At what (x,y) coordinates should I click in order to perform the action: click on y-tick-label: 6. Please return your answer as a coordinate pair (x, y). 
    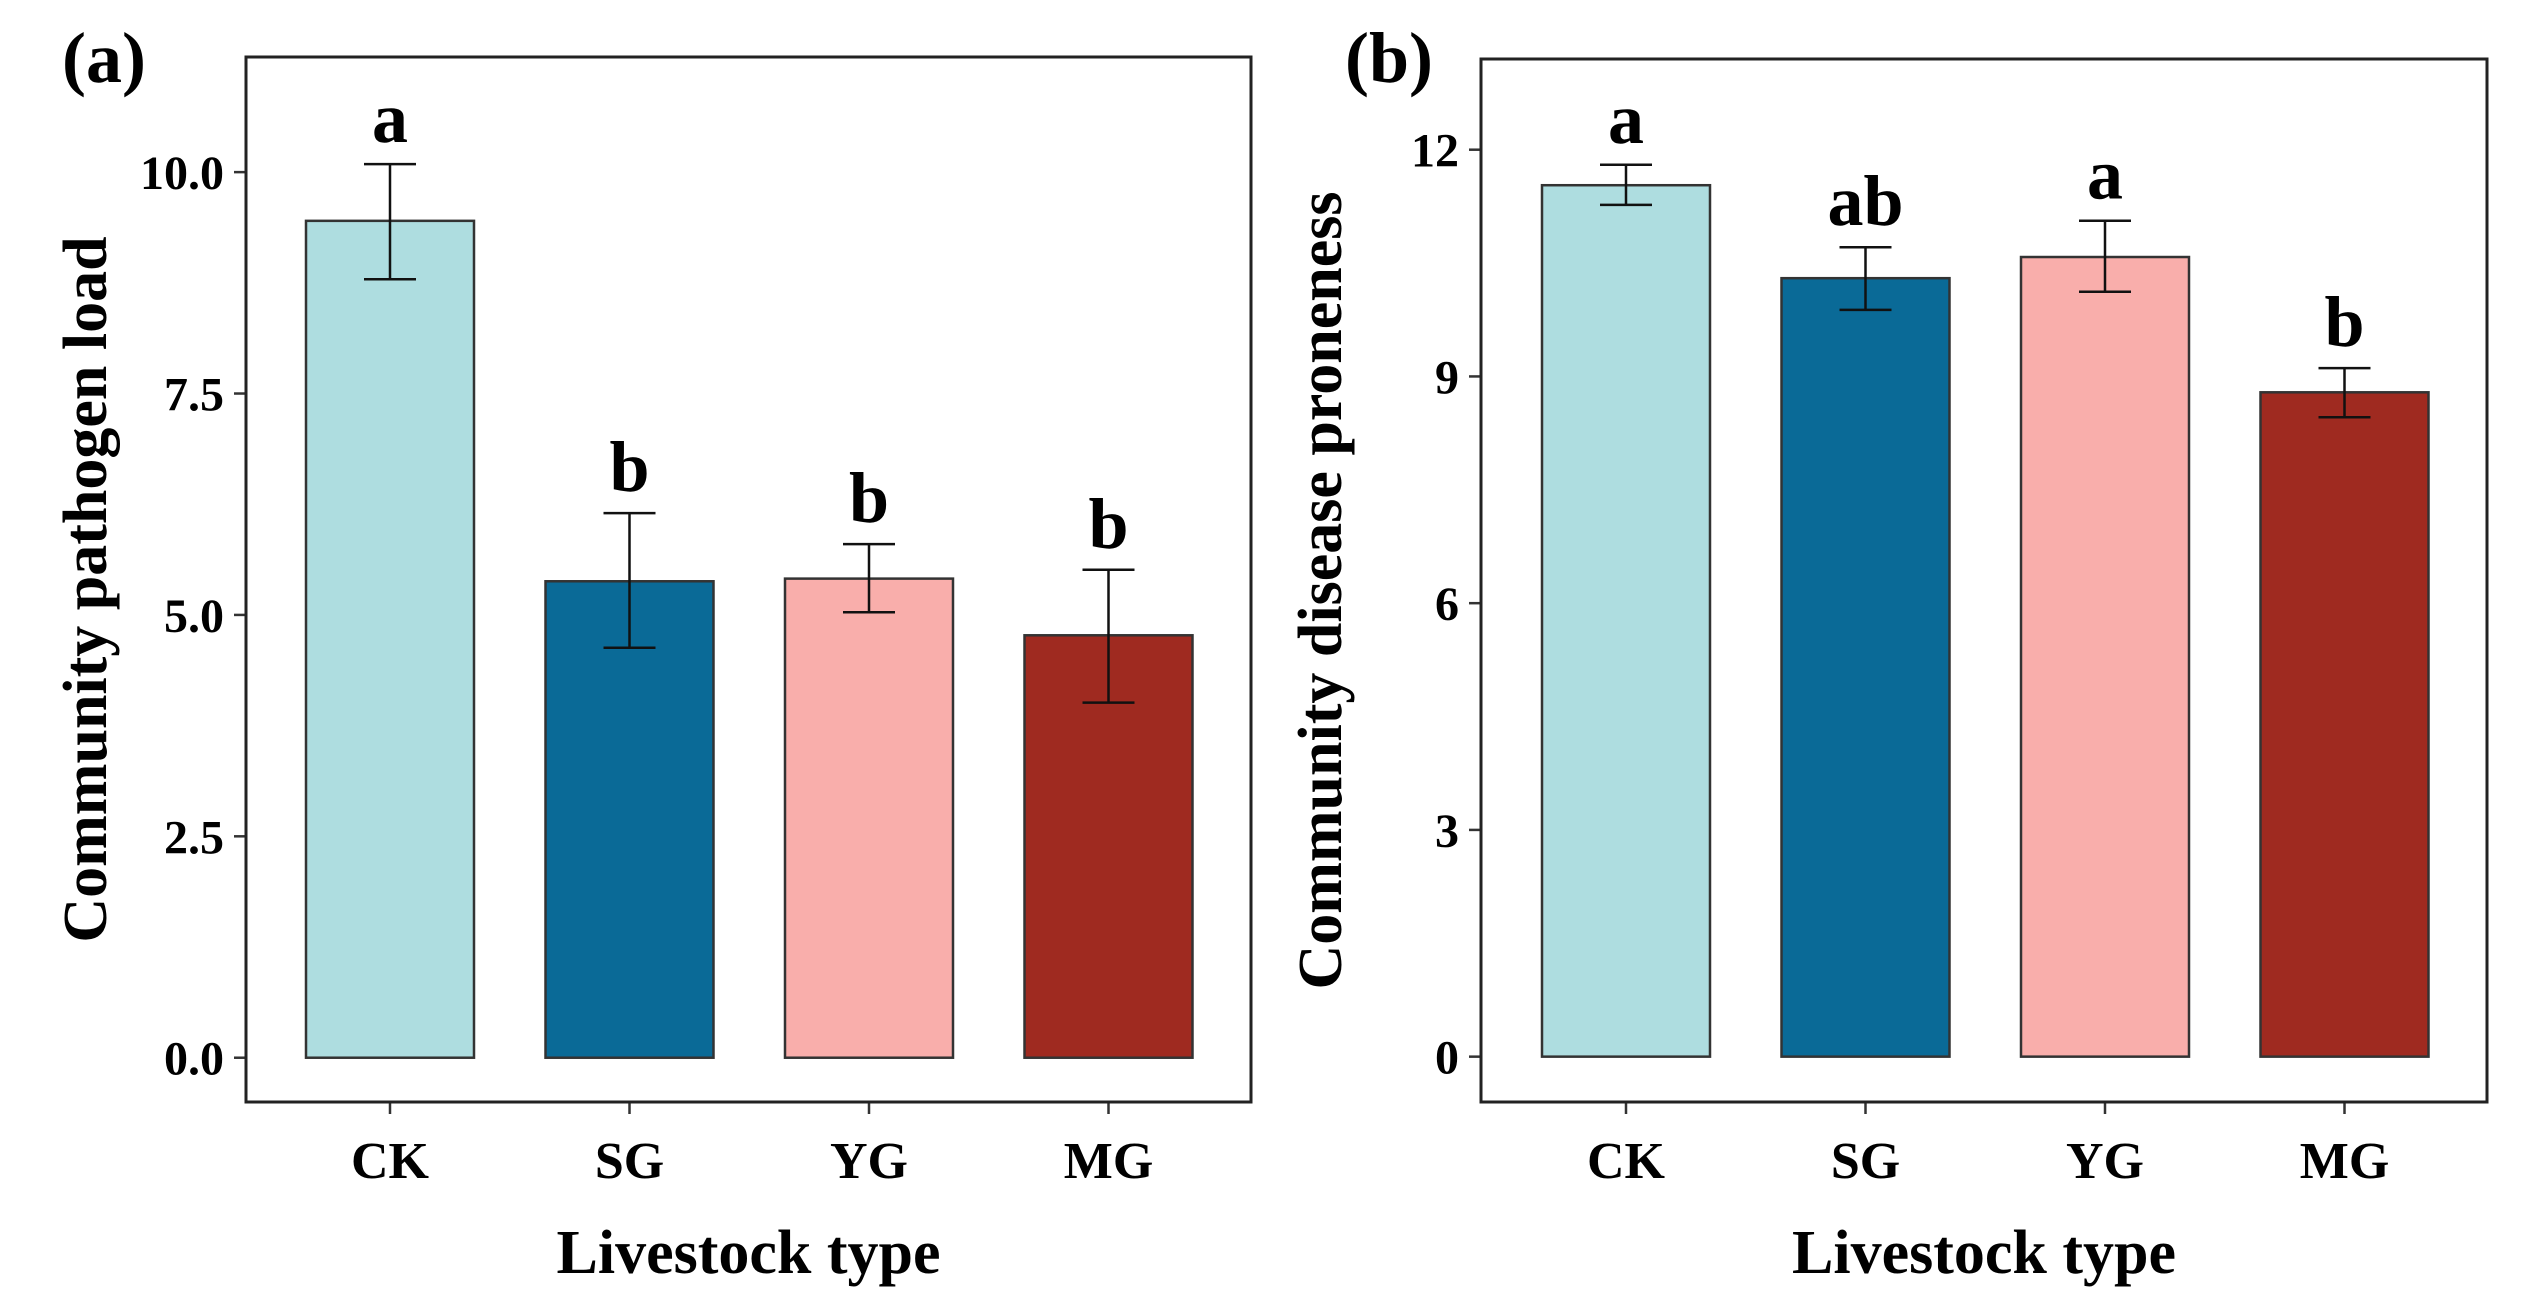
    Looking at the image, I should click on (1447, 604).